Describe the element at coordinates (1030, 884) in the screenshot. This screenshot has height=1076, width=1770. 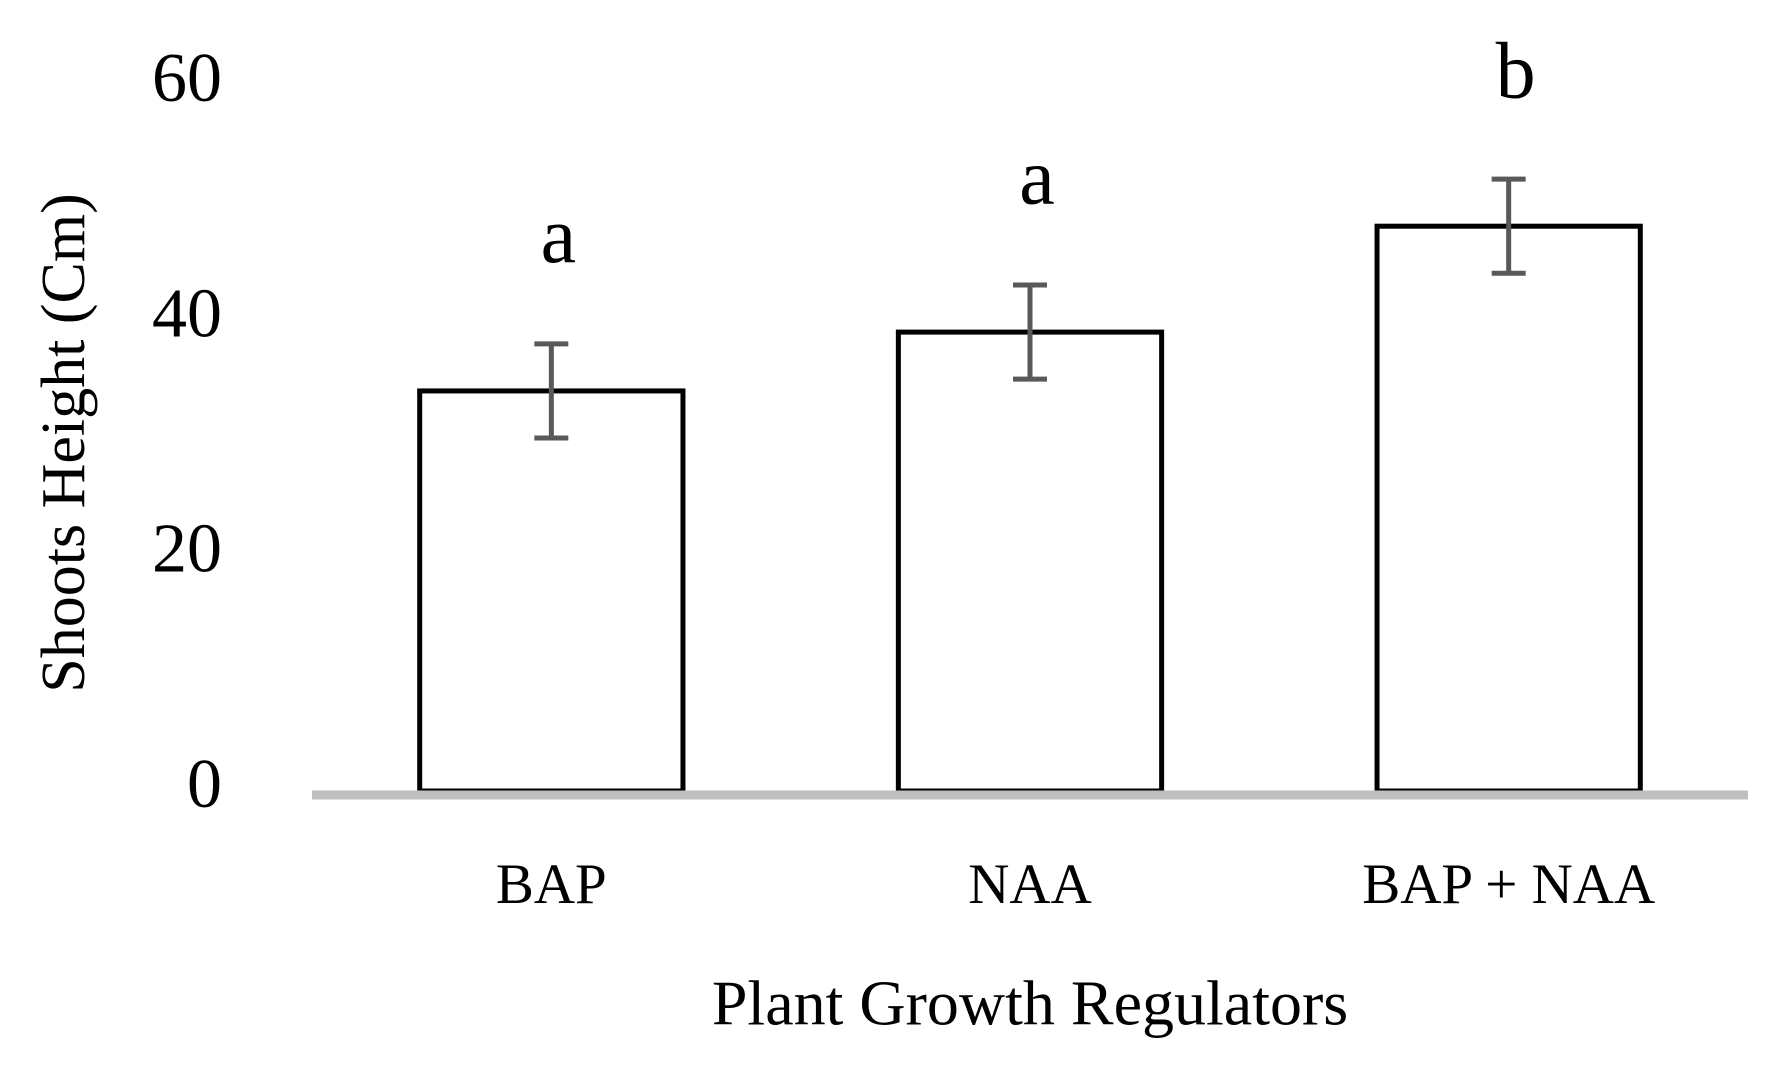
I see `x-tick-label: NAA` at that location.